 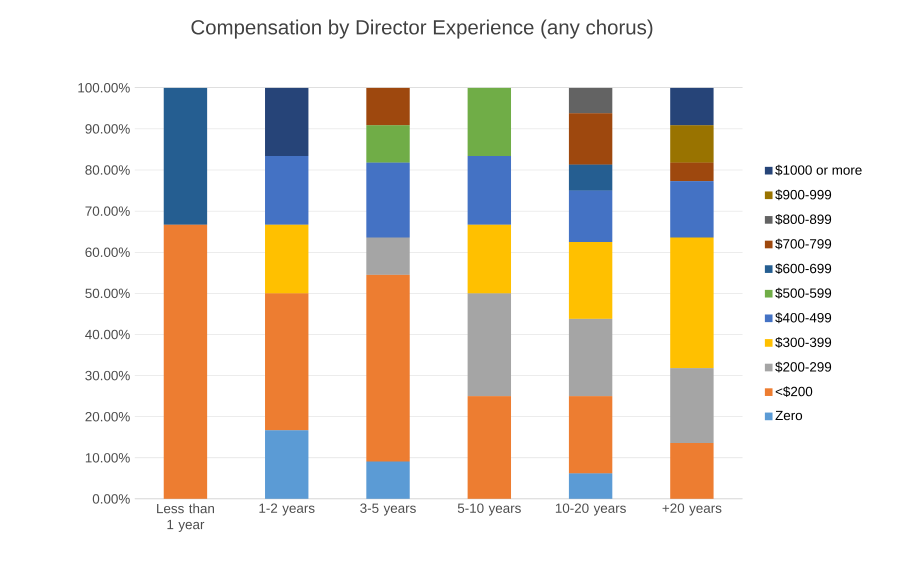 I want to click on y-tick-label: 60.00%, so click(x=107, y=253).